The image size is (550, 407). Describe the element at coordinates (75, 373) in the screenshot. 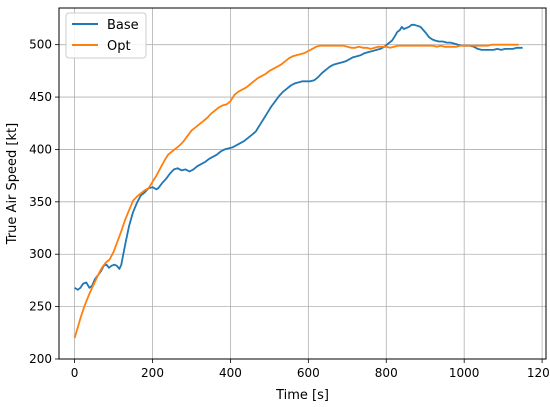

I see `x-tick-label: 0` at that location.